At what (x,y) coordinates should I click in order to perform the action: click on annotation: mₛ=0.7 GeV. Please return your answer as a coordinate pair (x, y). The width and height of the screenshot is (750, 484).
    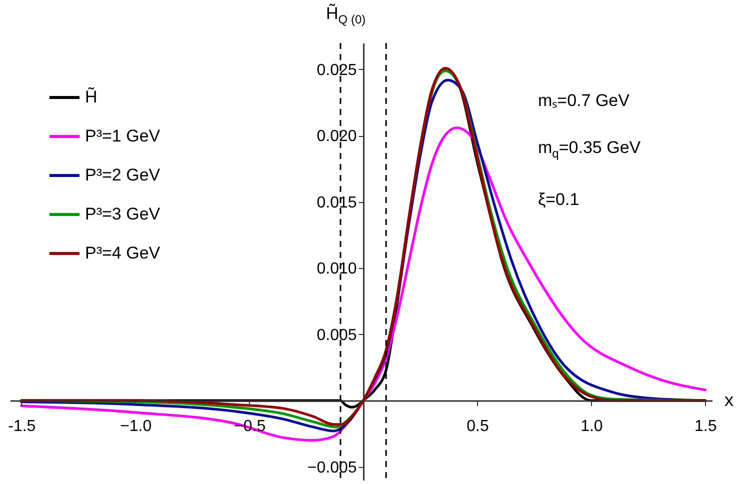
    Looking at the image, I should click on (584, 100).